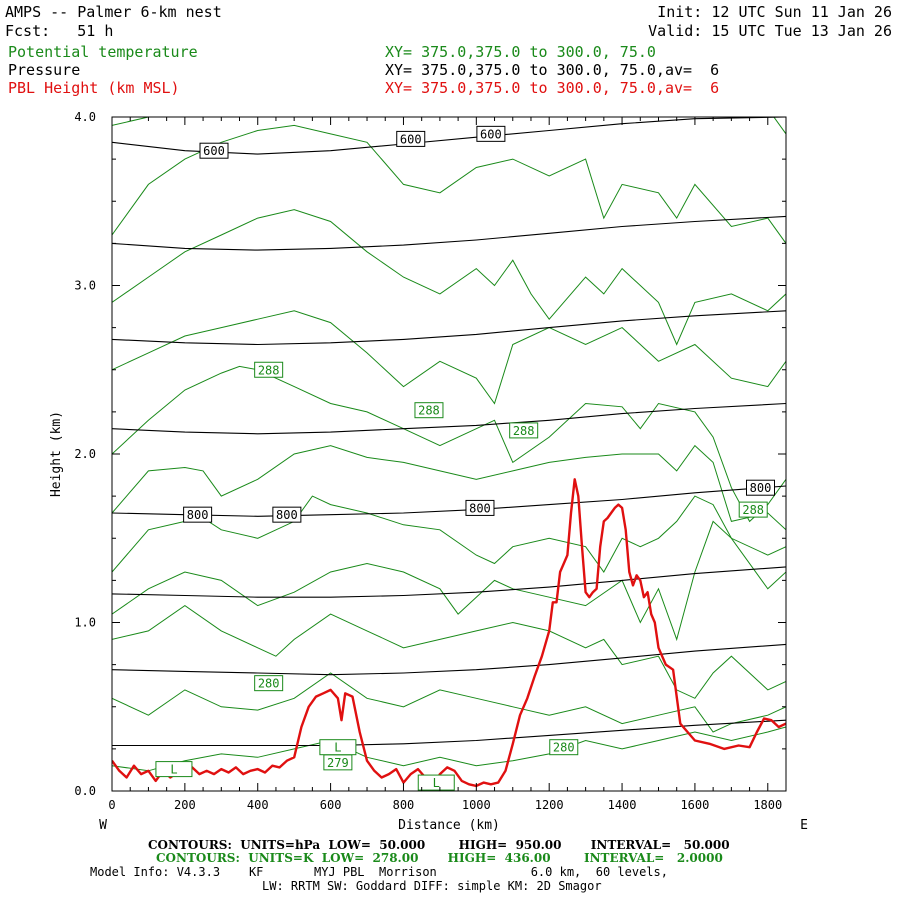  I want to click on svg-text: 279, so click(338, 763).